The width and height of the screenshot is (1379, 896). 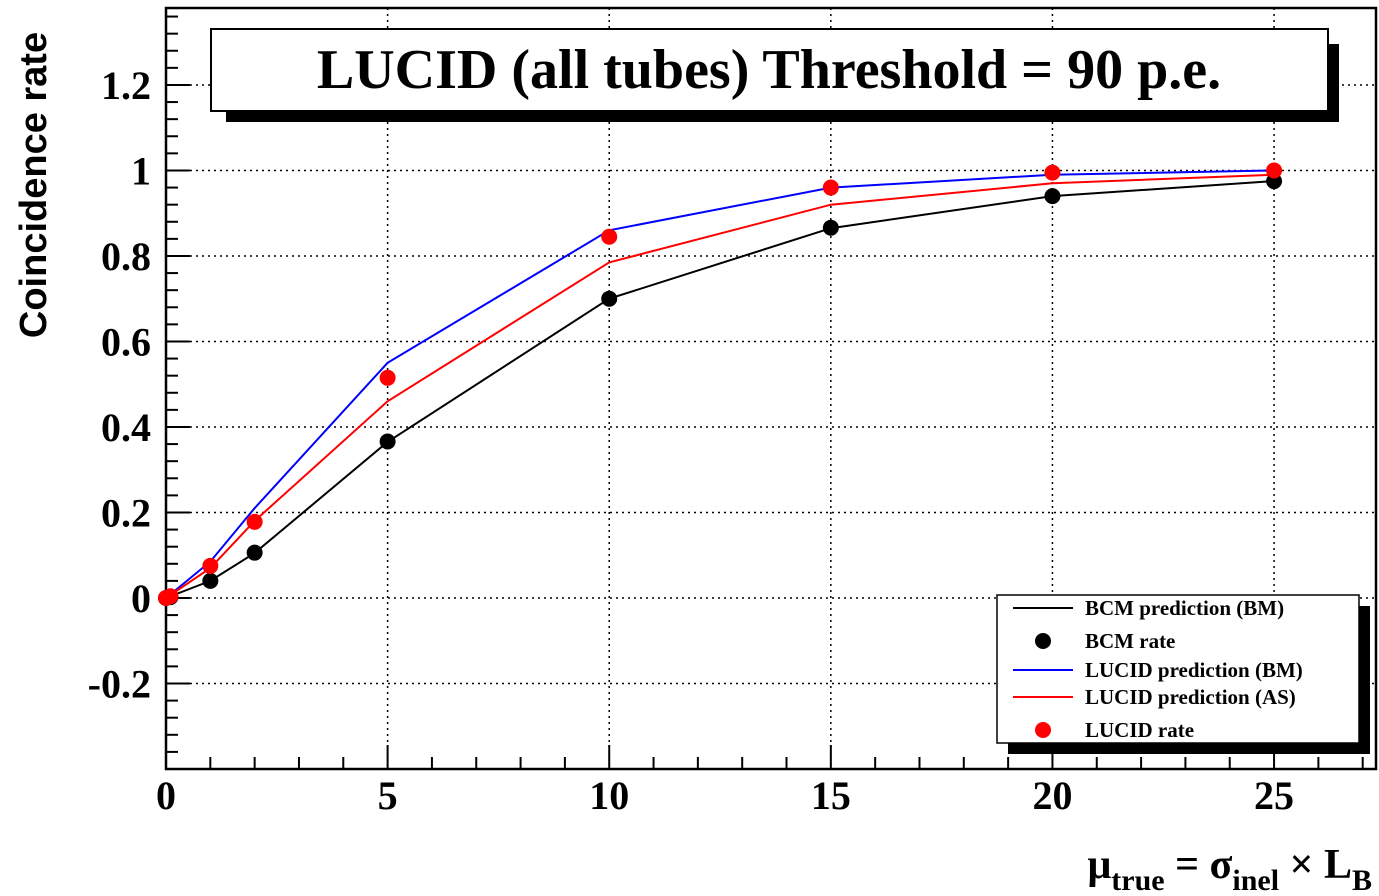 What do you see at coordinates (119, 683) in the screenshot?
I see `y-tick-label: -0.2` at bounding box center [119, 683].